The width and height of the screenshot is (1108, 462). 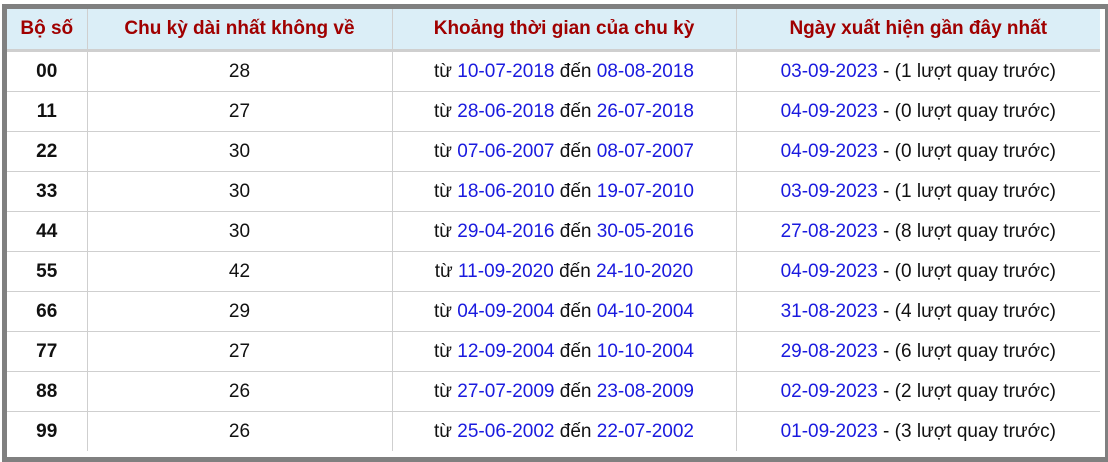 I want to click on cycle-cell: 30, so click(x=240, y=231).